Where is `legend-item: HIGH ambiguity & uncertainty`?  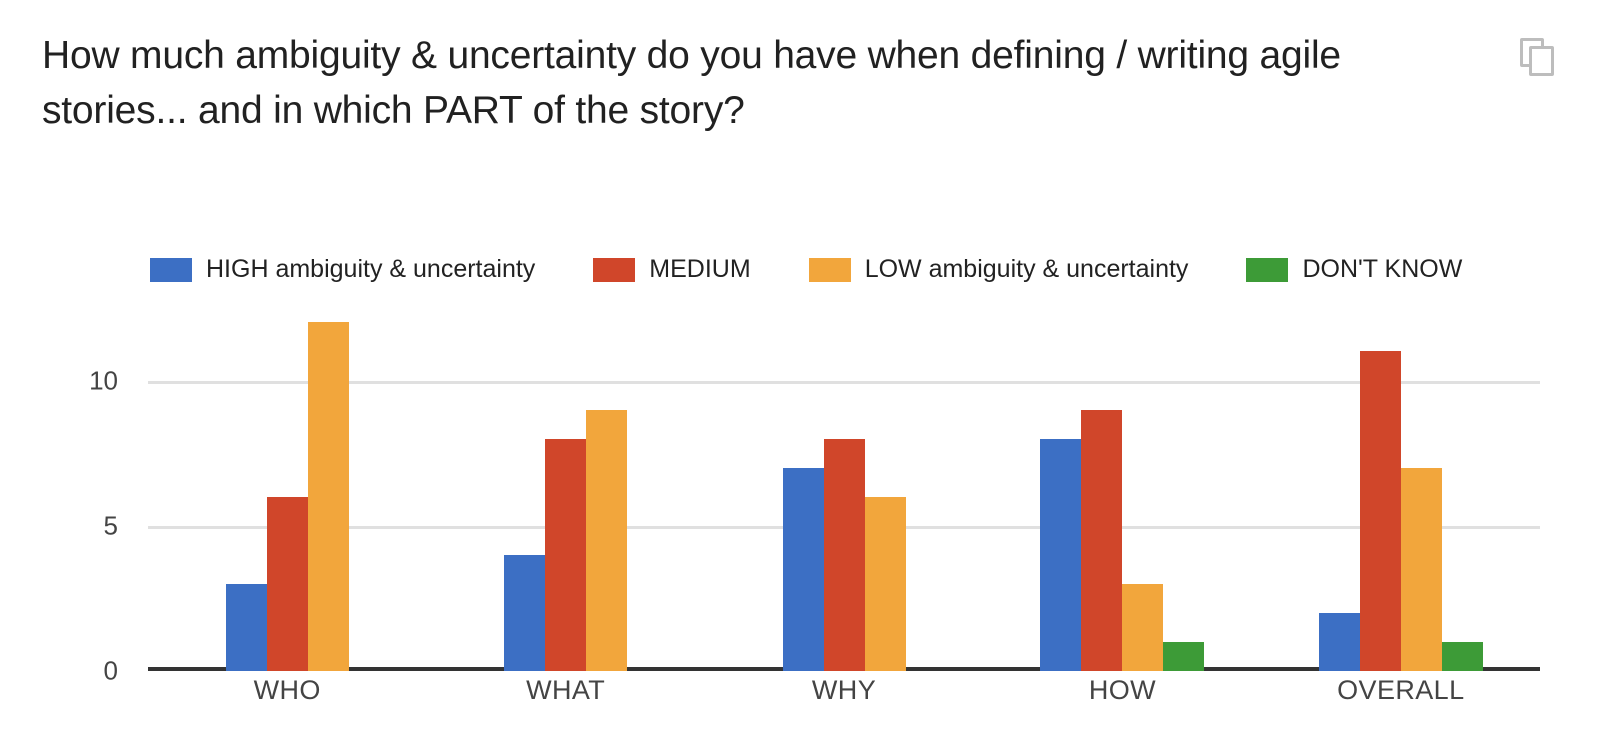 legend-item: HIGH ambiguity & uncertainty is located at coordinates (342, 269).